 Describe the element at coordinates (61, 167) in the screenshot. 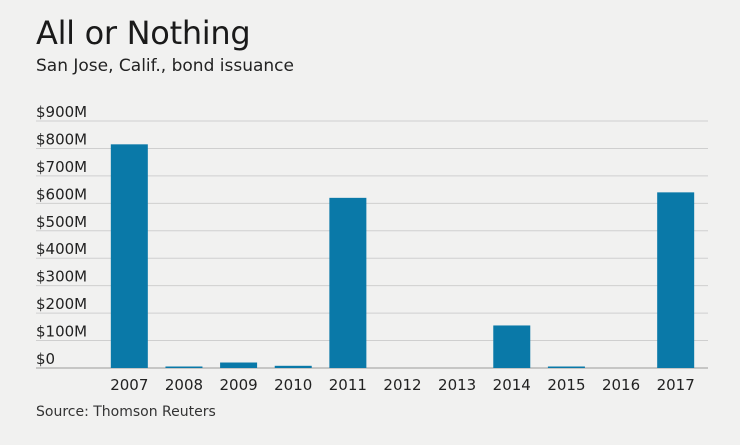

I see `y-tick-label: $700M` at that location.